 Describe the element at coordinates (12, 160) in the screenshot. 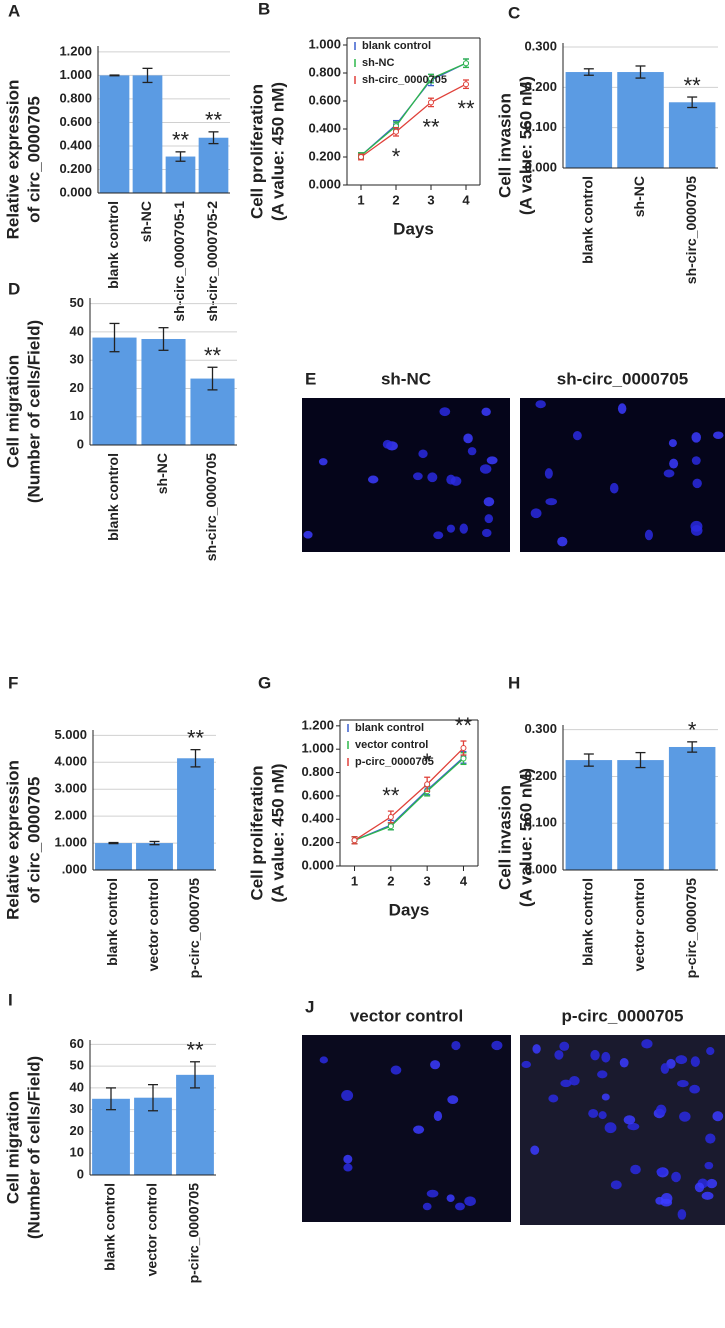

I see `y-axis-label: Relative expression` at that location.